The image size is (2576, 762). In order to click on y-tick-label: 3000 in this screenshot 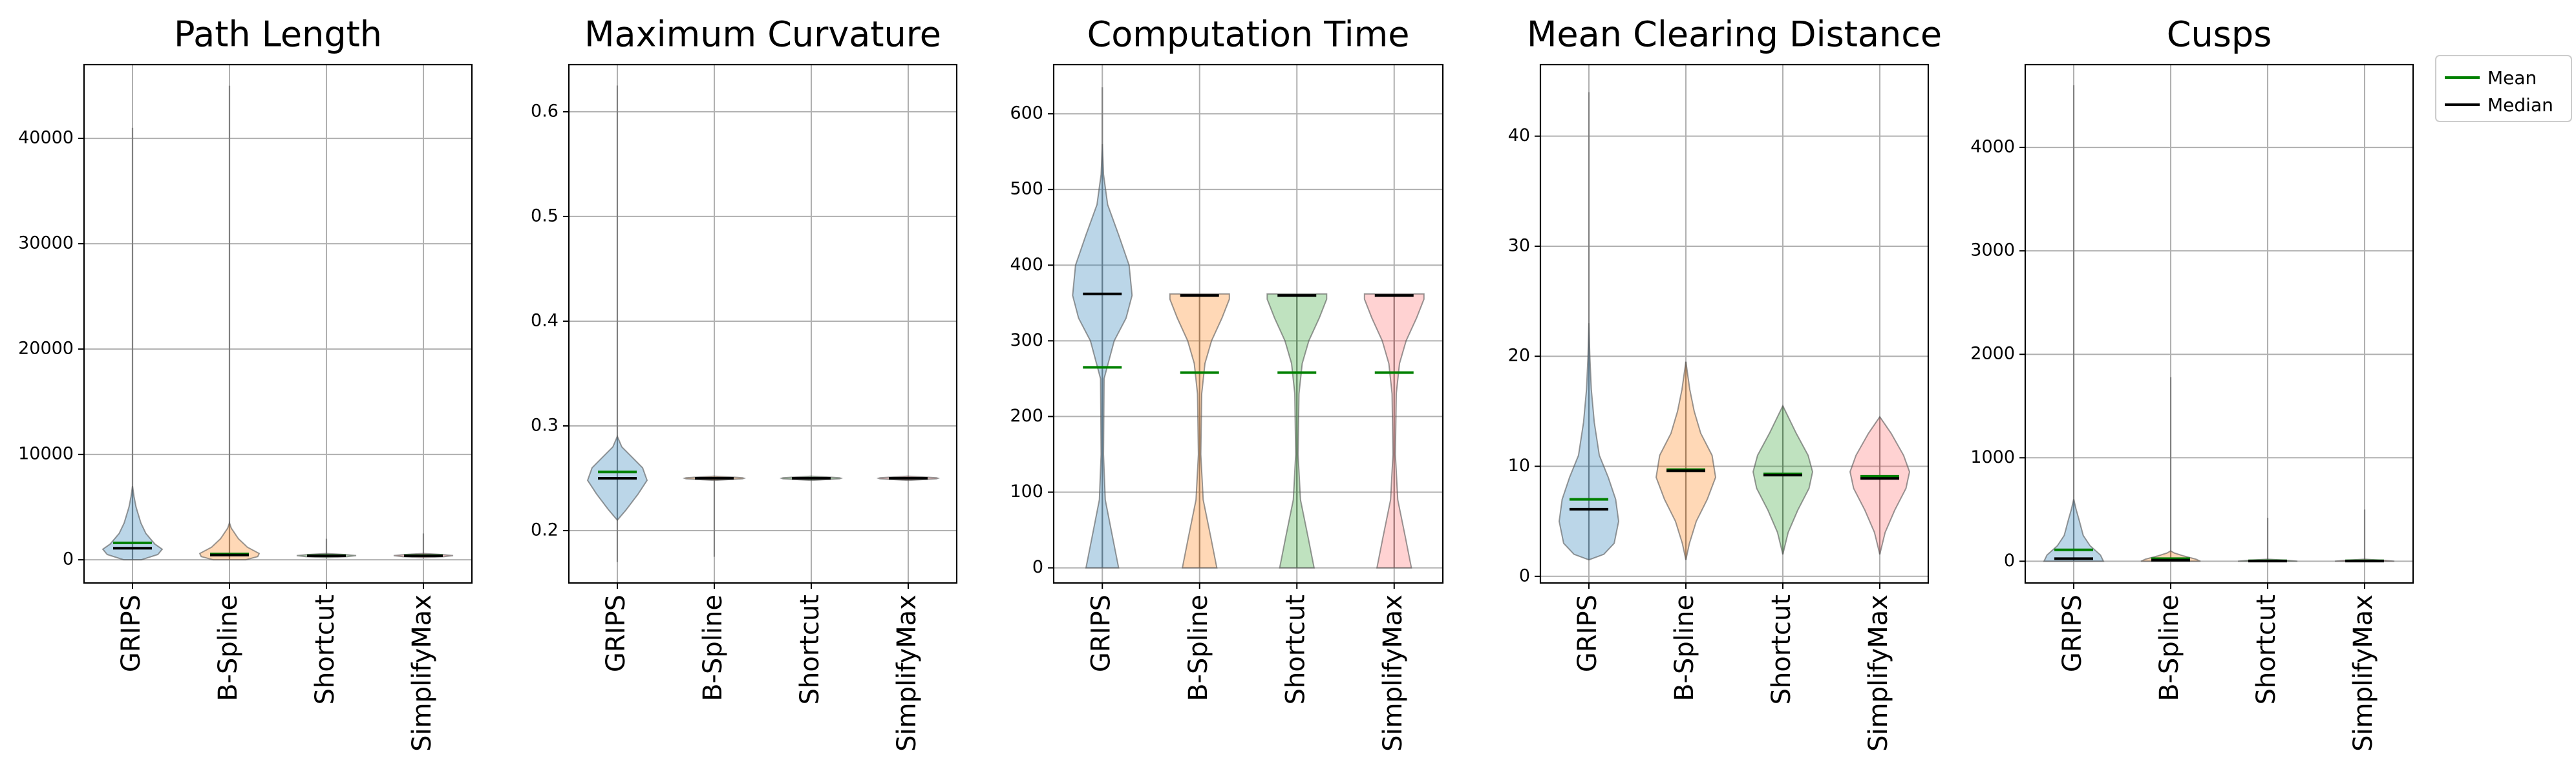, I will do `click(1992, 250)`.